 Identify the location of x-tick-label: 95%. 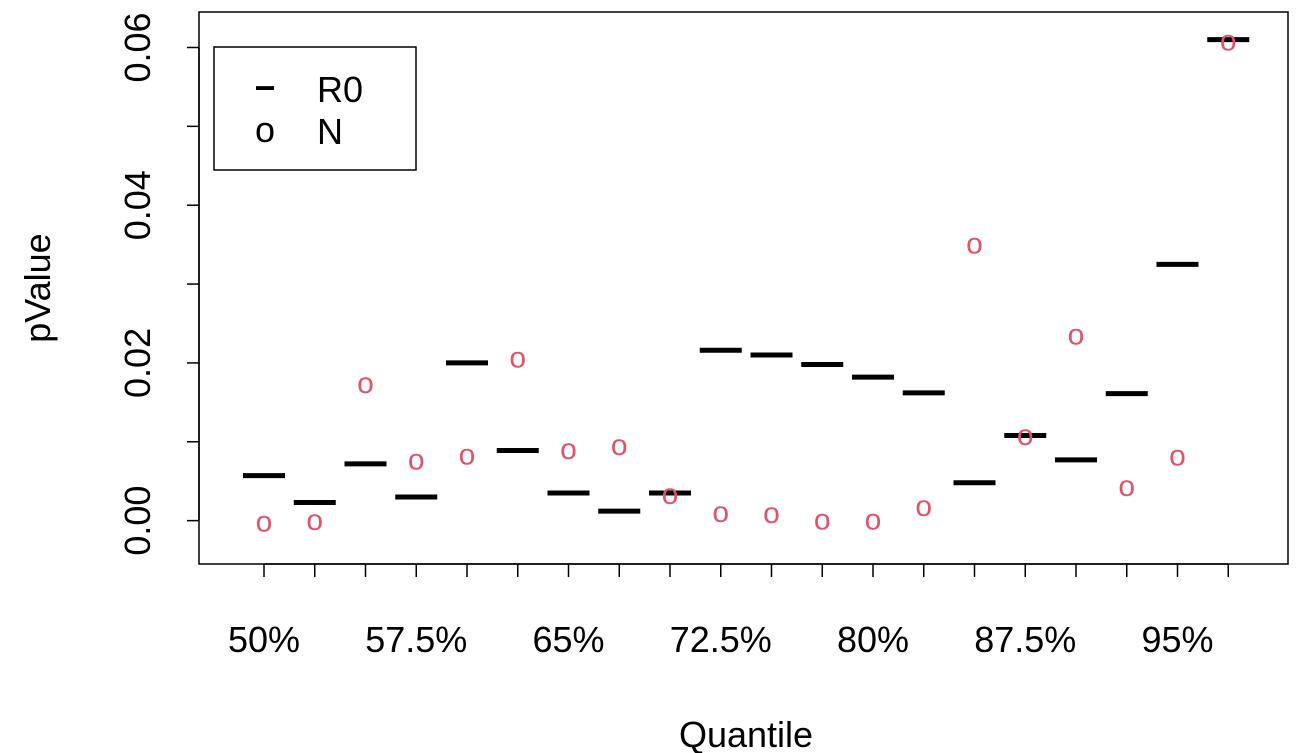
(1177, 639).